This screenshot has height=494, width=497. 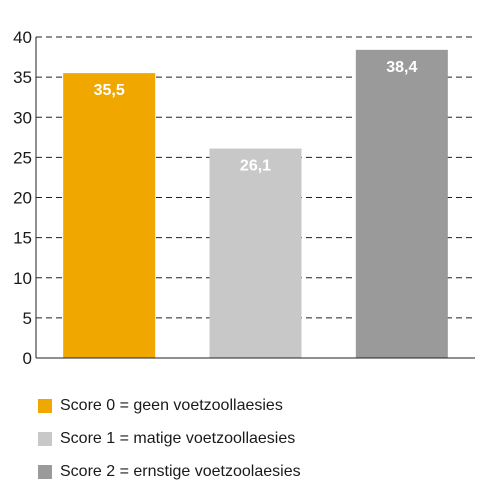 I want to click on data-label-score-1: 26,1, so click(x=255, y=166).